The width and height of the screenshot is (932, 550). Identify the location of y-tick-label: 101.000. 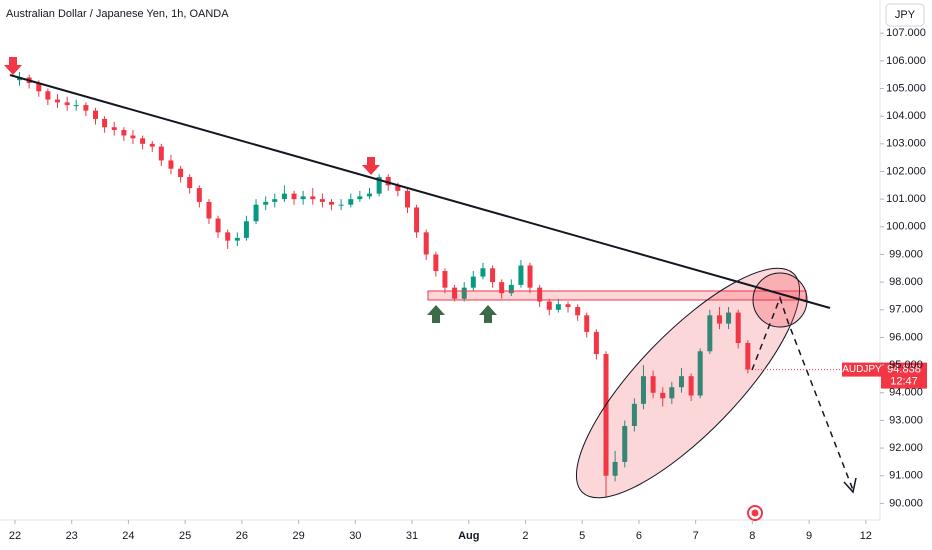
(906, 199).